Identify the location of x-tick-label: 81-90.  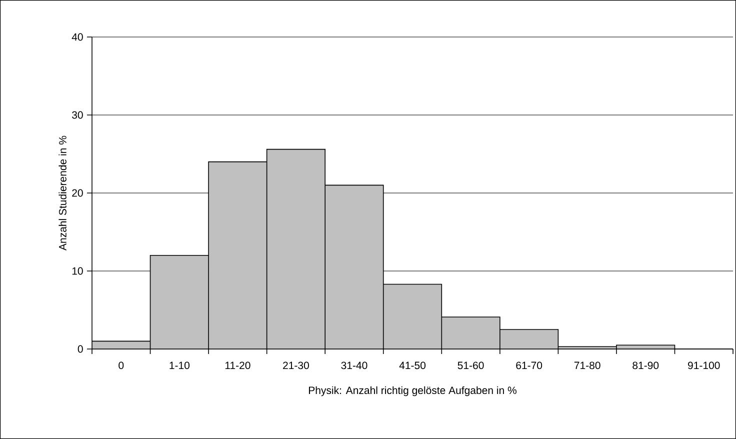
(645, 366).